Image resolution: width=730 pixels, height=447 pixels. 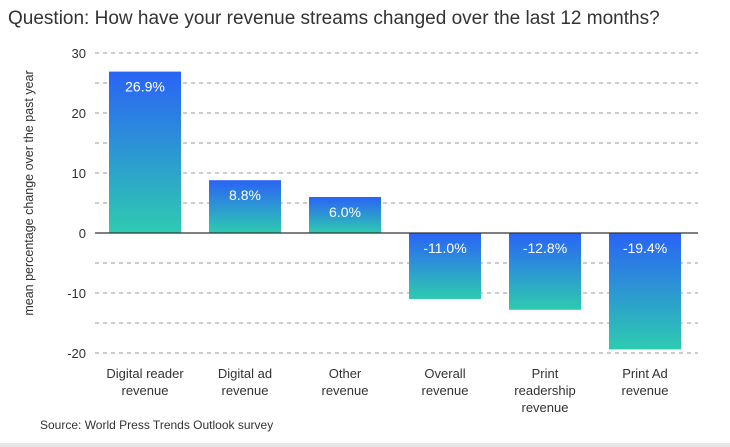 What do you see at coordinates (245, 195) in the screenshot?
I see `bar-value-label: 8.8%` at bounding box center [245, 195].